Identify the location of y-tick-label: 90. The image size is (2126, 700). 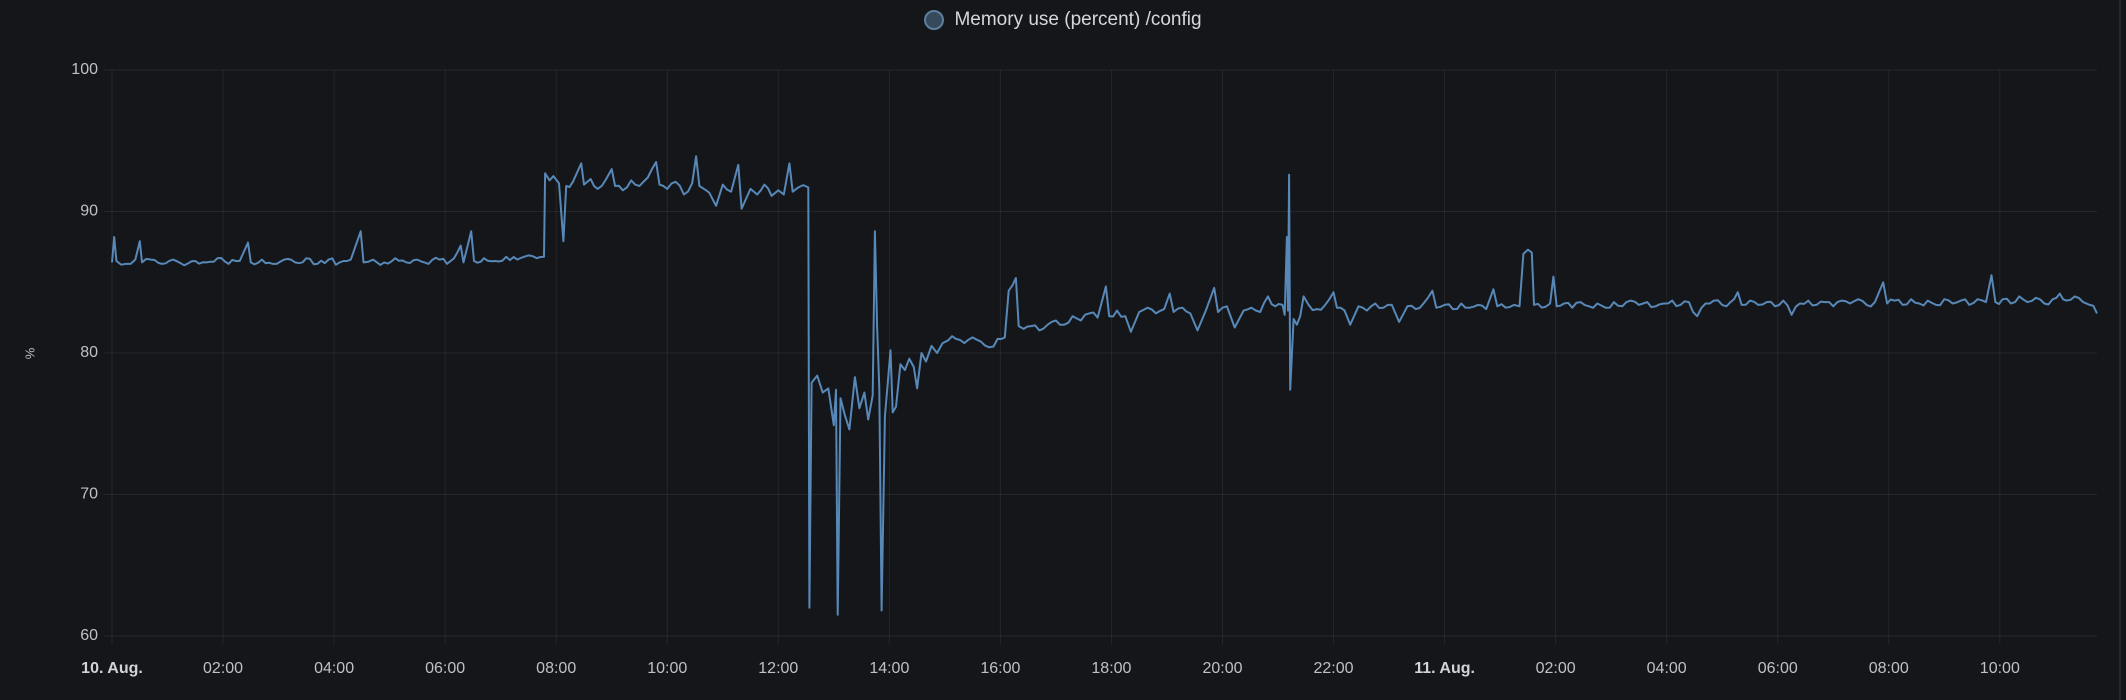
(89, 211).